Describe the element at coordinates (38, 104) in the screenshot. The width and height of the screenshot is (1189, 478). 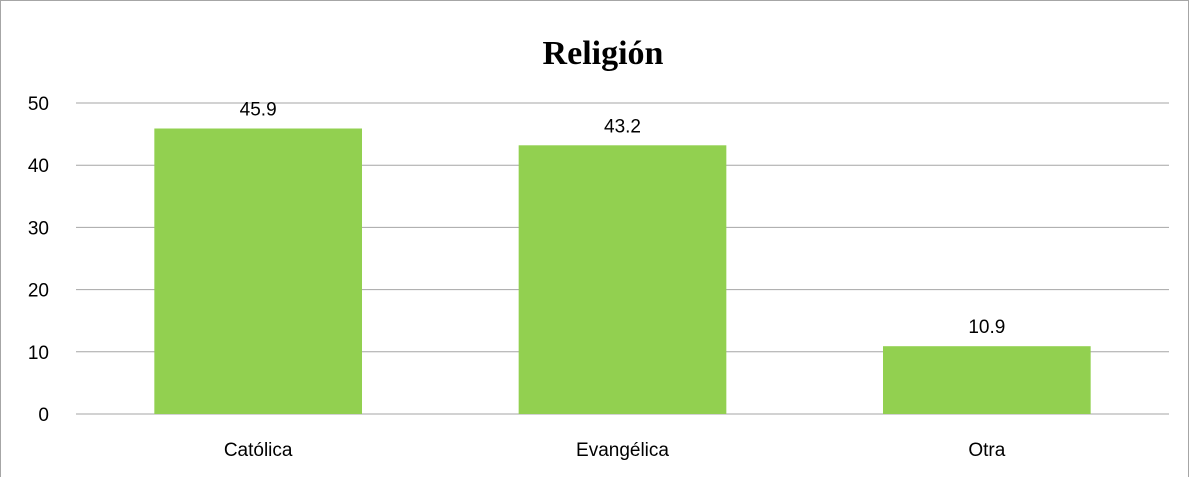
I see `y-tick-label: 50` at that location.